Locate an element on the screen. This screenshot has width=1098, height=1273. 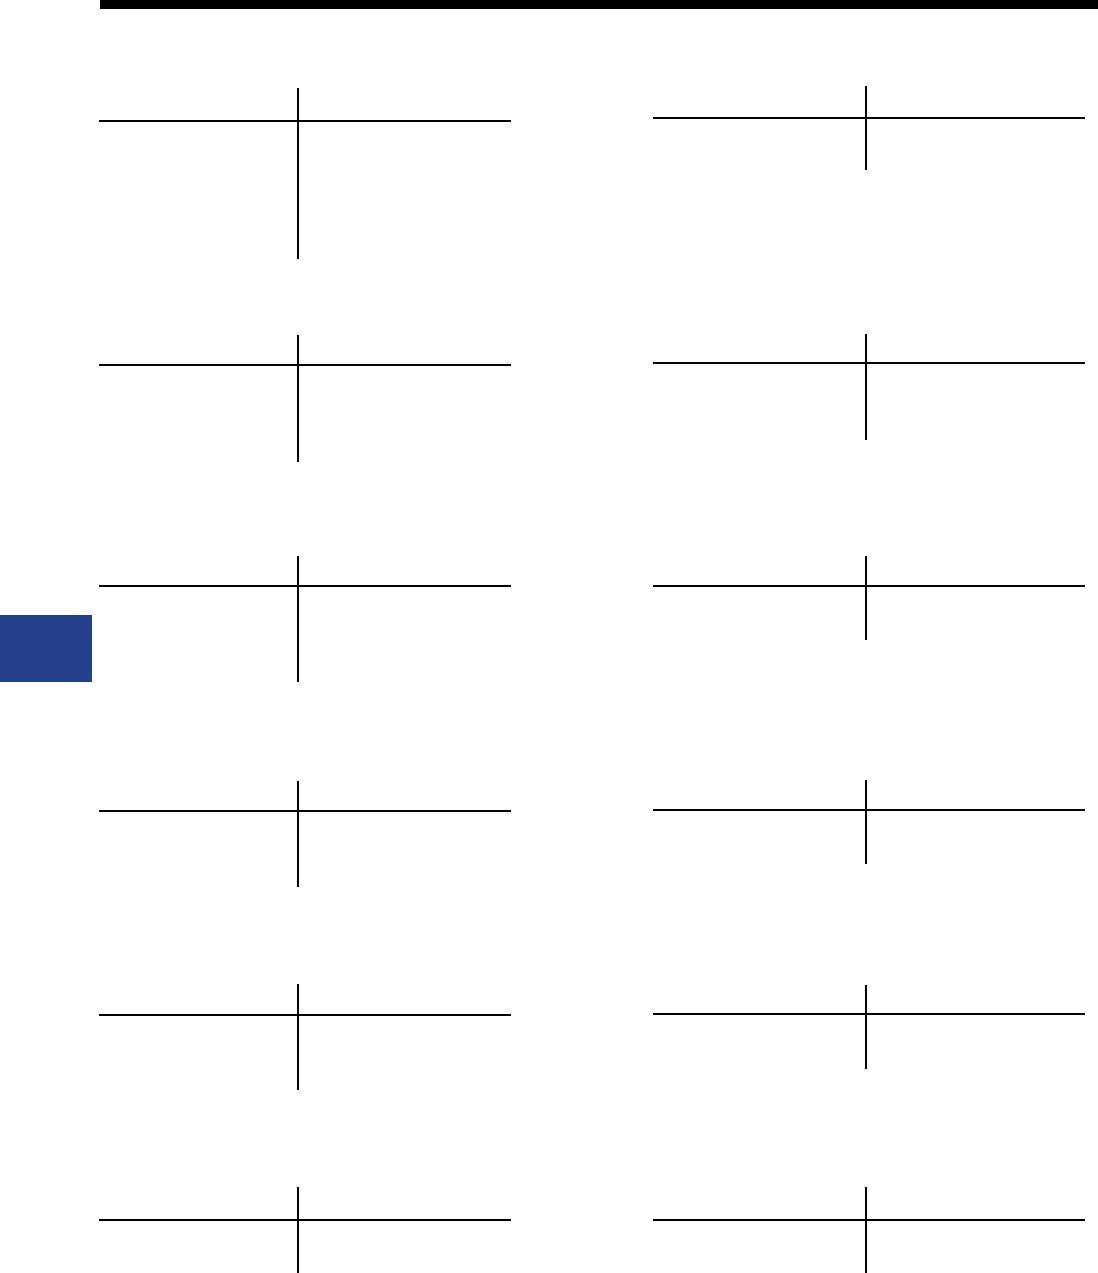
header-rule-bar is located at coordinates (599, 4).